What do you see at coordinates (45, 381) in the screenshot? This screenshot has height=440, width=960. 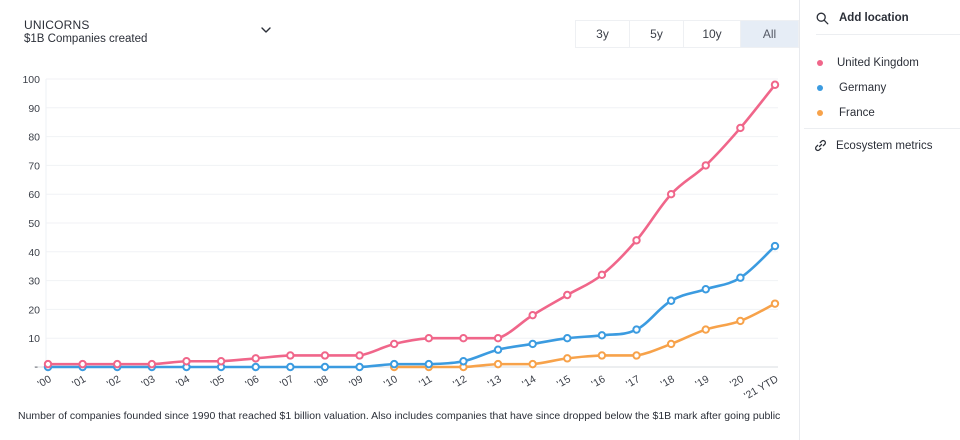 I see `x-tick-label: '00` at bounding box center [45, 381].